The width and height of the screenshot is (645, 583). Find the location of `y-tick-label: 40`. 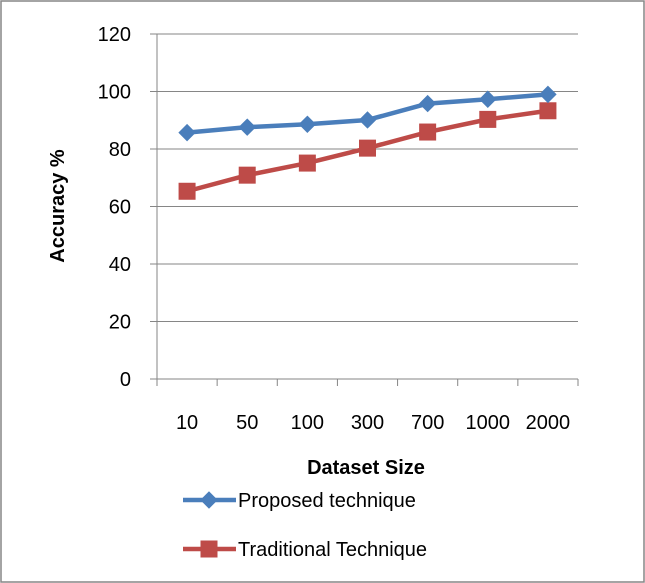

y-tick-label: 40 is located at coordinates (120, 265).